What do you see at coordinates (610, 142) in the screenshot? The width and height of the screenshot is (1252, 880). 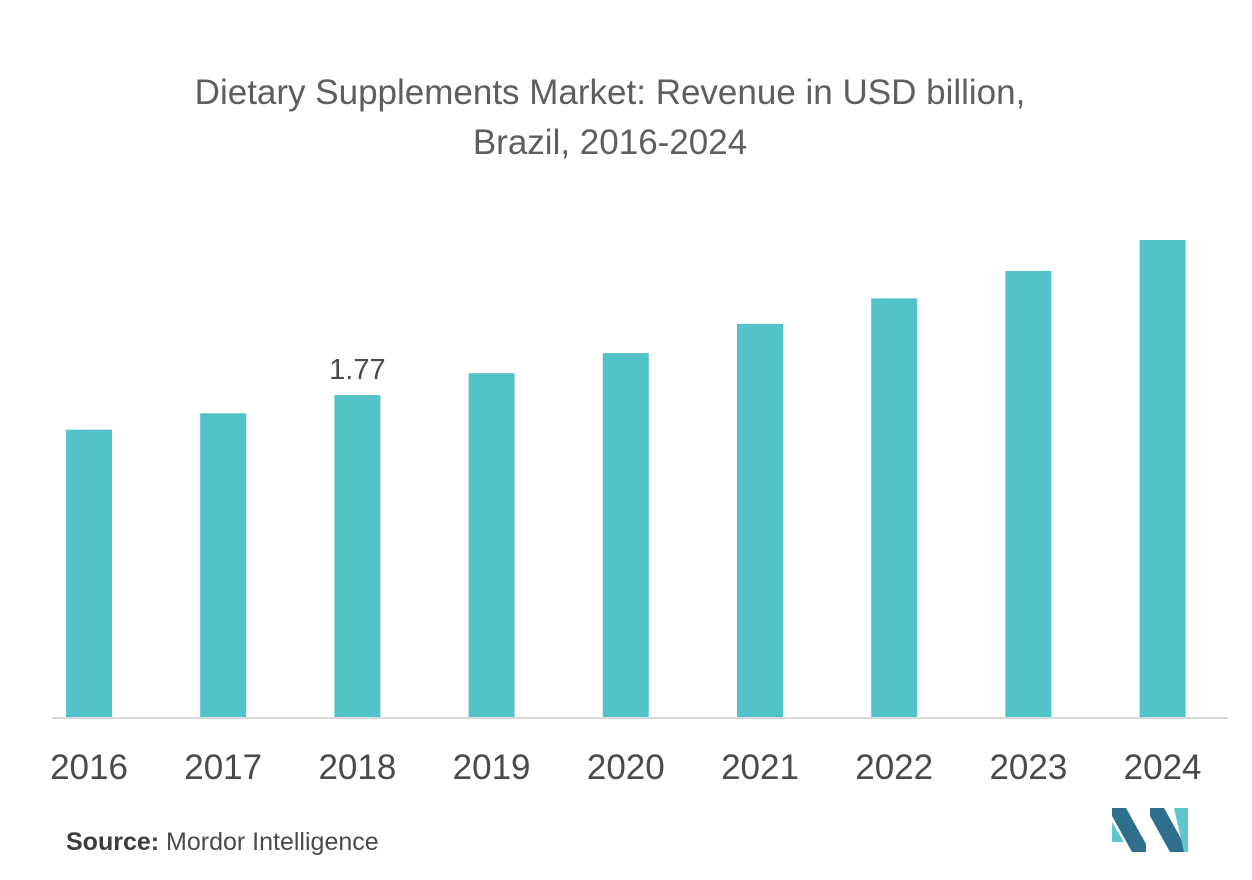 I see `chart-title-line-2: Brazil, 2016-2024` at bounding box center [610, 142].